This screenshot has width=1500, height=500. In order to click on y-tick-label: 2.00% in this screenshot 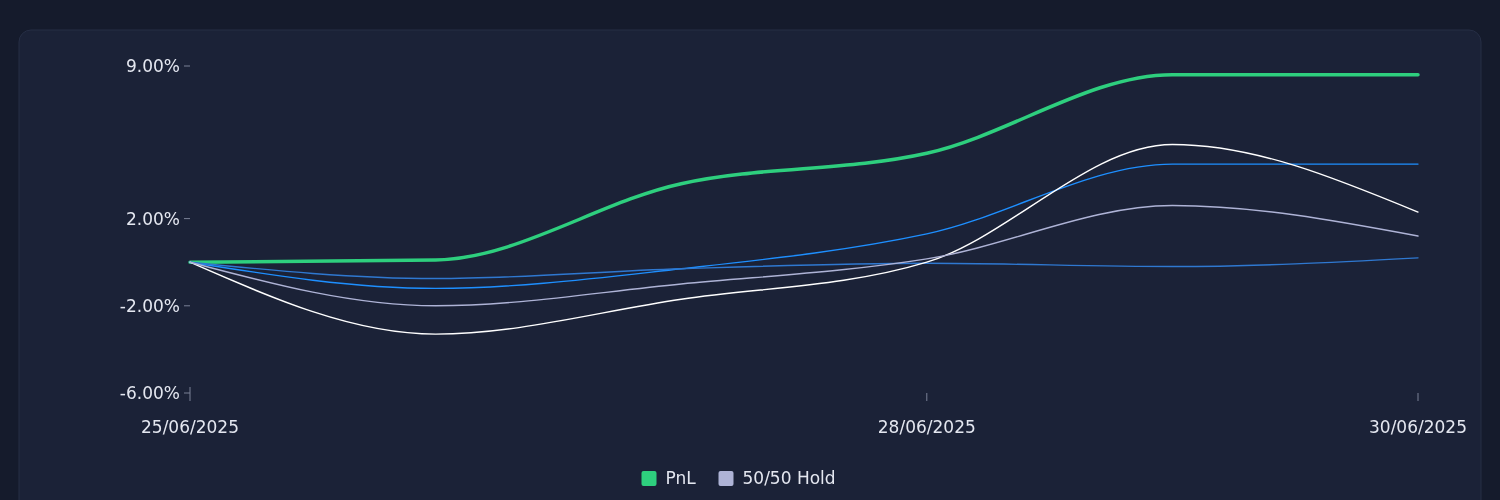, I will do `click(152, 218)`.